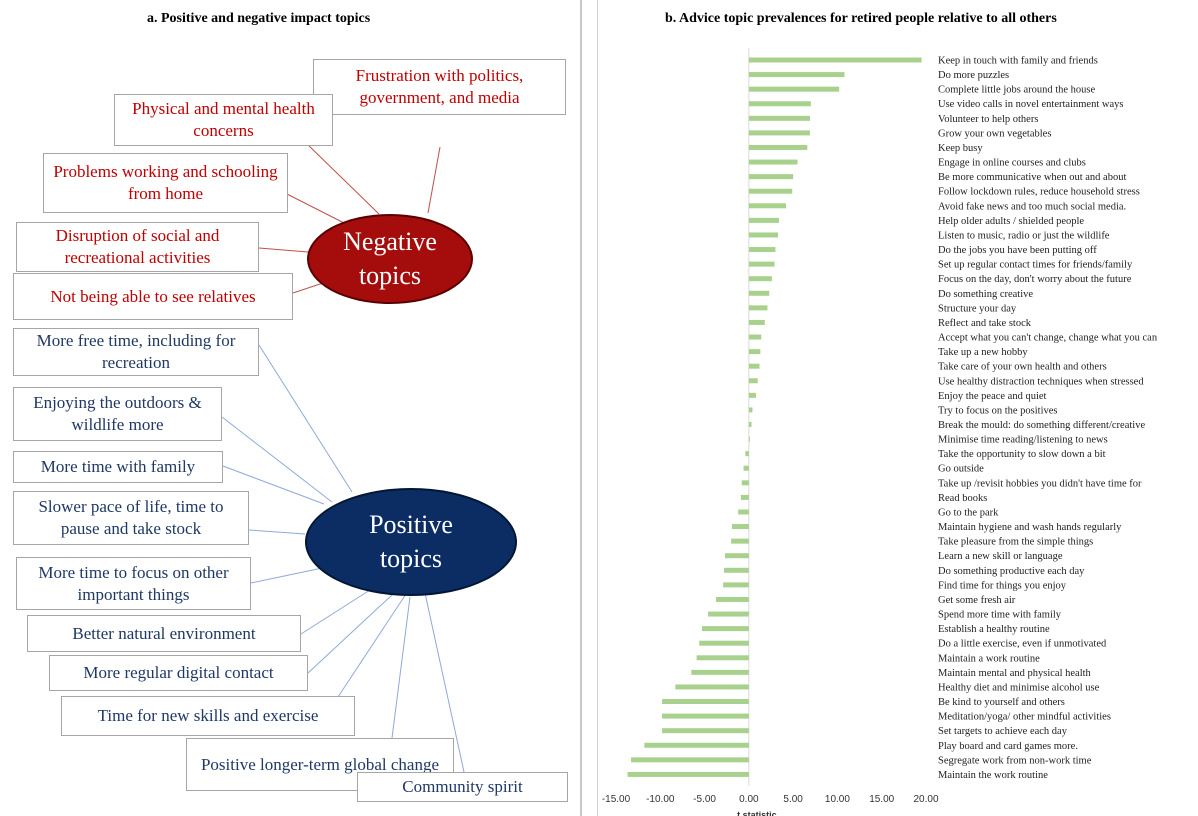  I want to click on x-tick-label: 20.00, so click(925, 799).